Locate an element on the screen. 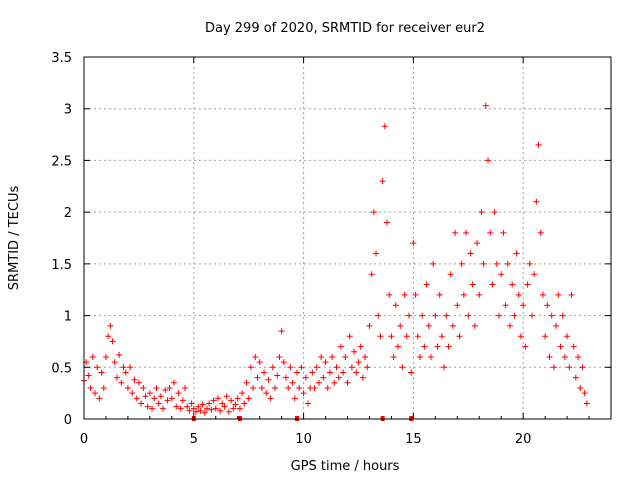 The image size is (640, 480). y-tick-label: 1.5 is located at coordinates (61, 265).